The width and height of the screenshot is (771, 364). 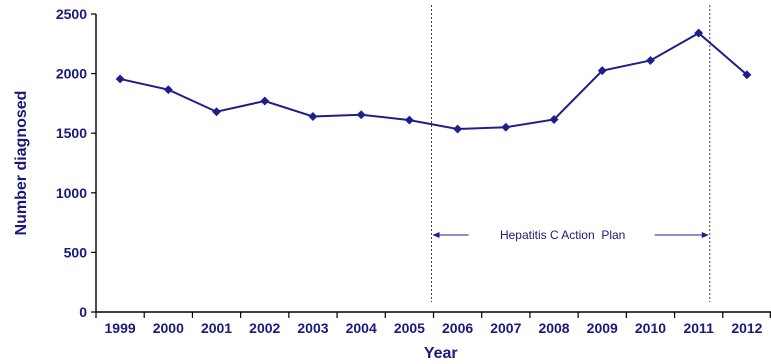 What do you see at coordinates (602, 71) in the screenshot?
I see `data-point-2009` at bounding box center [602, 71].